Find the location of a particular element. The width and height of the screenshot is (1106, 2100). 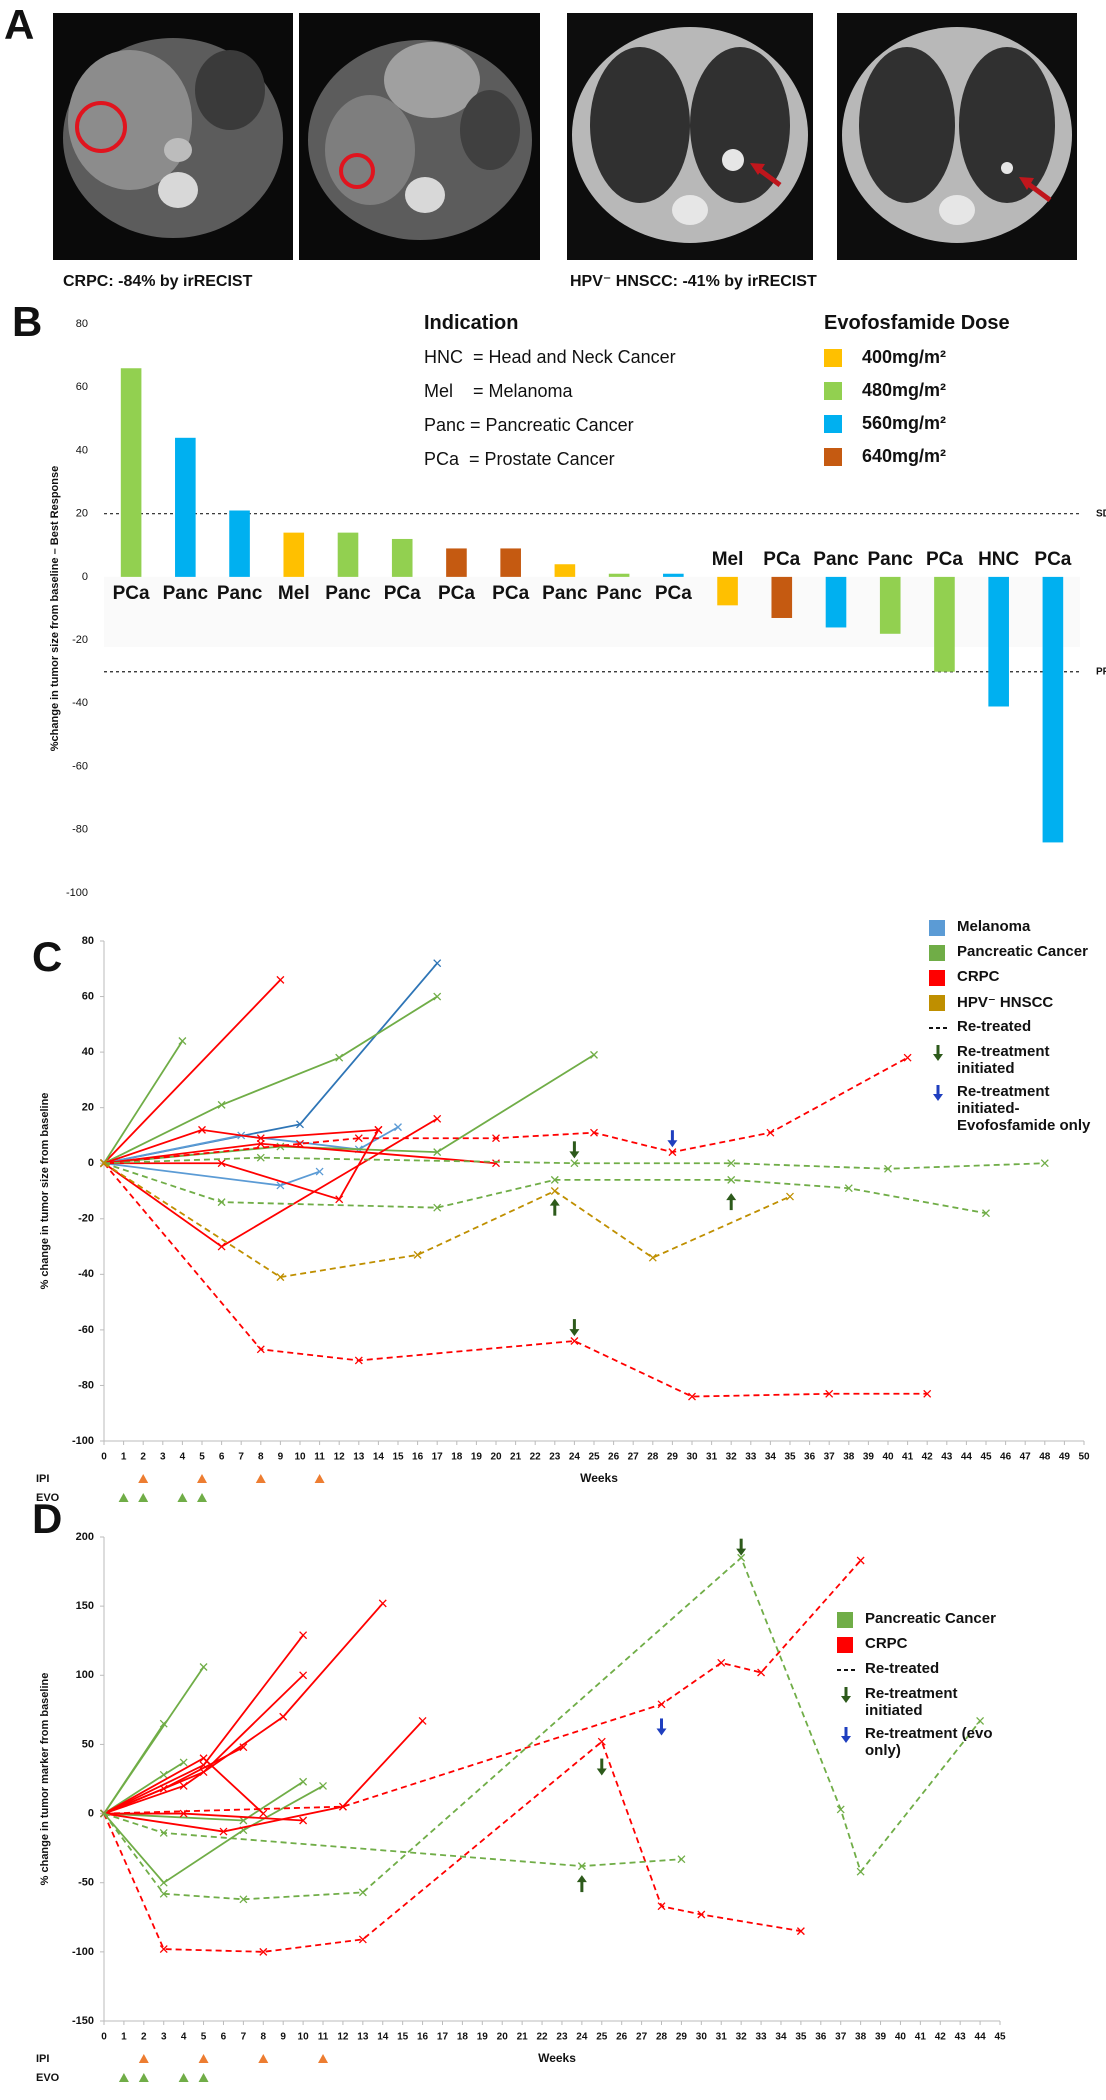

x-tick-label: 11 is located at coordinates (323, 2037).